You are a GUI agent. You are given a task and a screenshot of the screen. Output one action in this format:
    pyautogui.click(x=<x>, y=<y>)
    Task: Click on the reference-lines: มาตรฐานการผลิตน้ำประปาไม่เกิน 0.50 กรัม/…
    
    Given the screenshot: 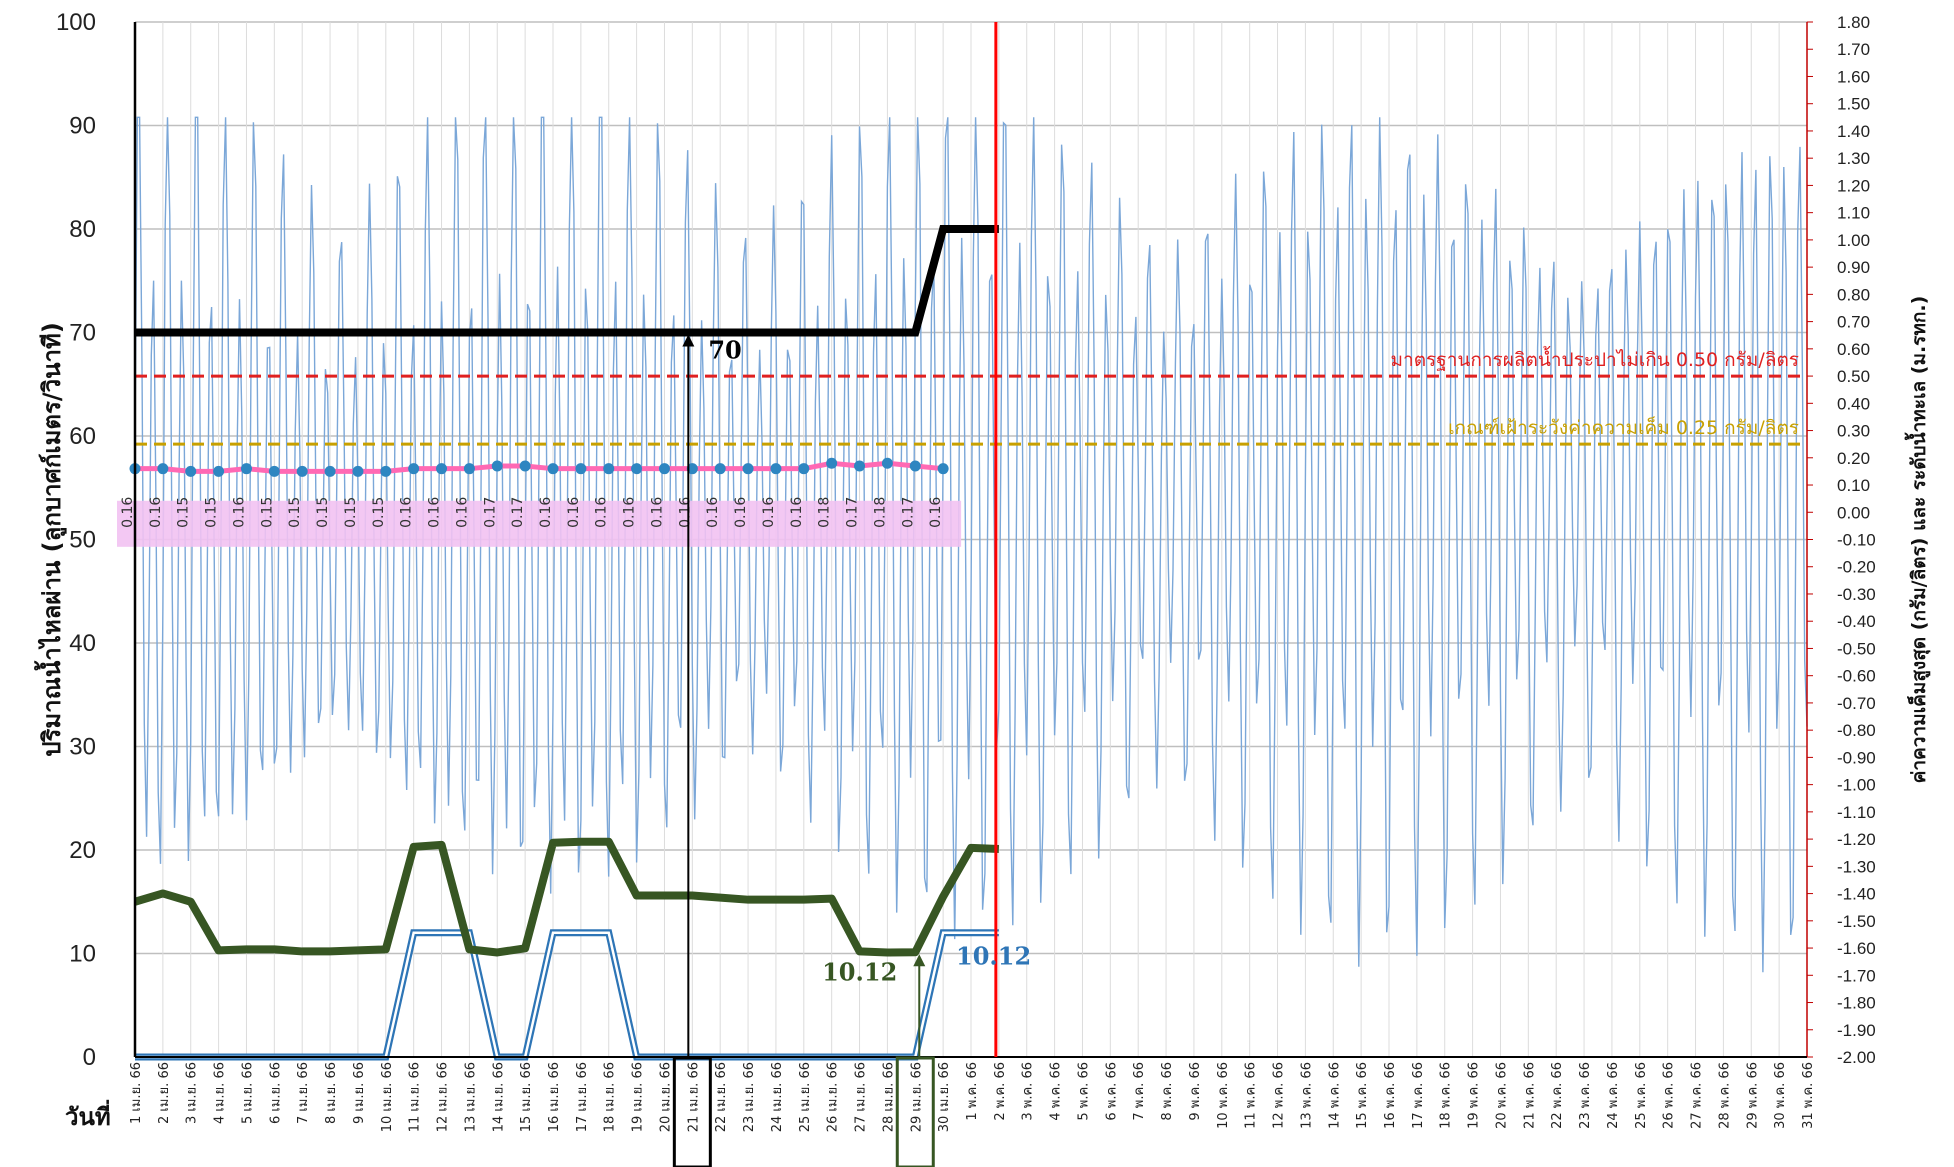 What is the action you would take?
    pyautogui.click(x=971, y=396)
    